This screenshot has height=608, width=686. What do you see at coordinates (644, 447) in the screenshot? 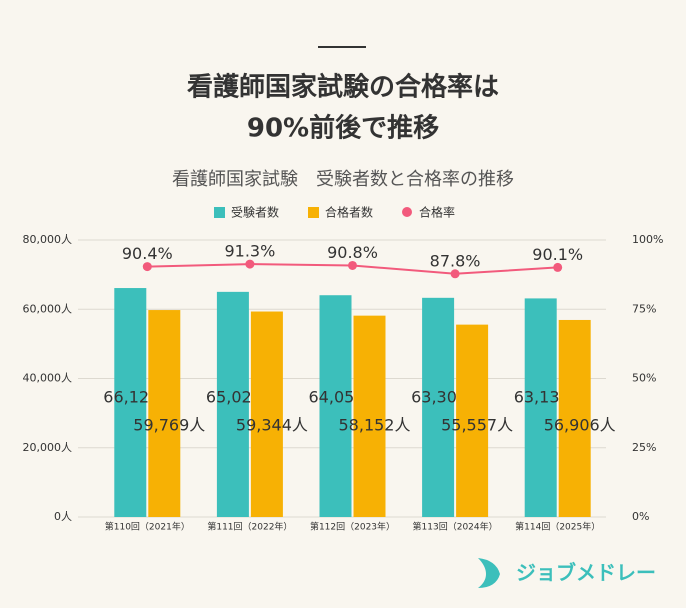
I see `y2-tick-label: 25%` at bounding box center [644, 447].